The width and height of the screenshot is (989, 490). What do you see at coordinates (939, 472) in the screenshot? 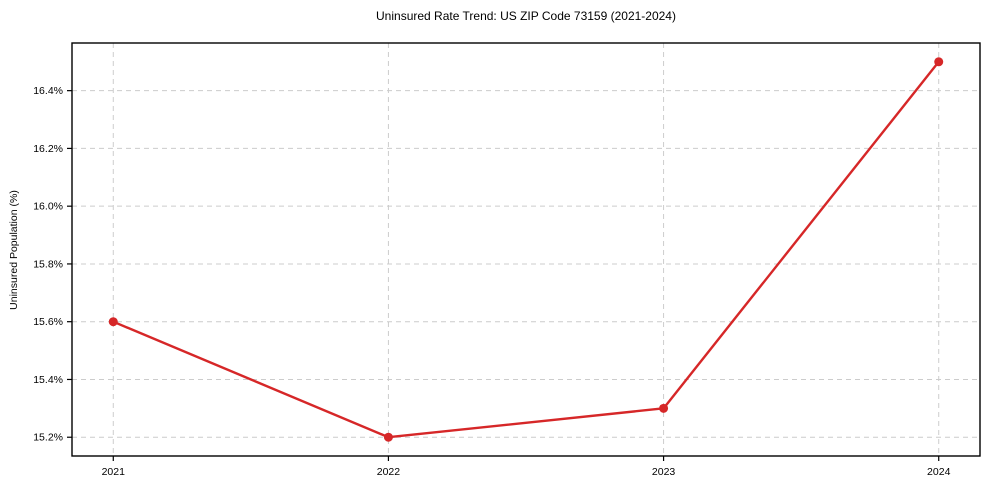
I see `x-tick-label: 2024` at bounding box center [939, 472].